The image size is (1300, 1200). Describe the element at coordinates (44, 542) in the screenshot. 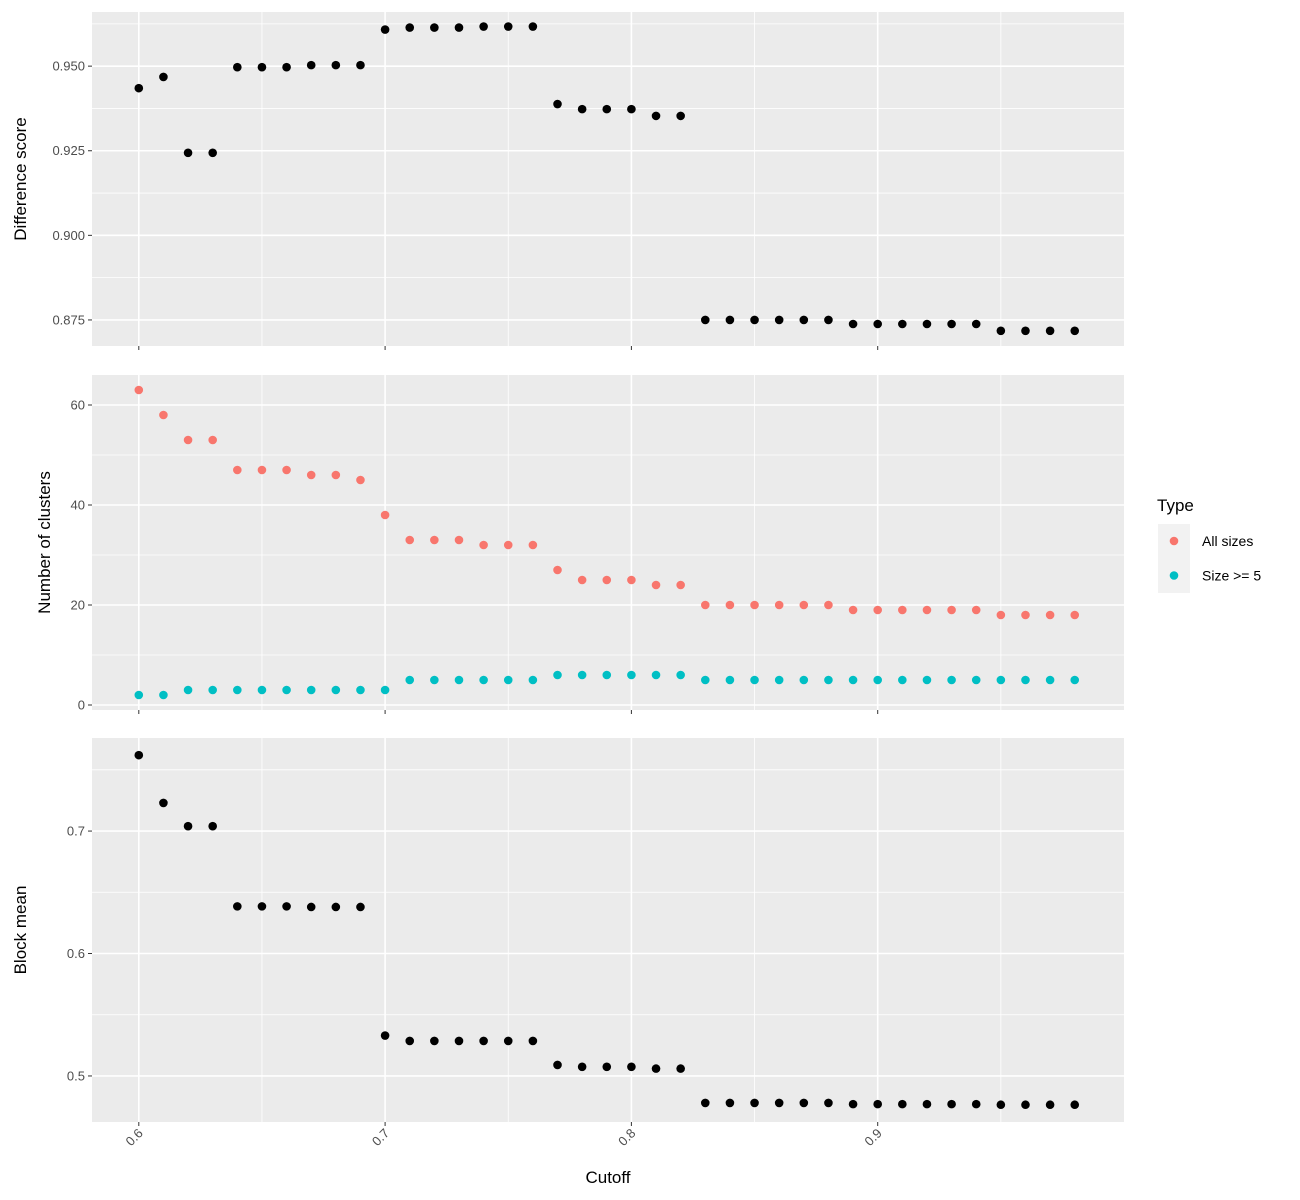

I see `y-axis-title: Number of clusters` at that location.